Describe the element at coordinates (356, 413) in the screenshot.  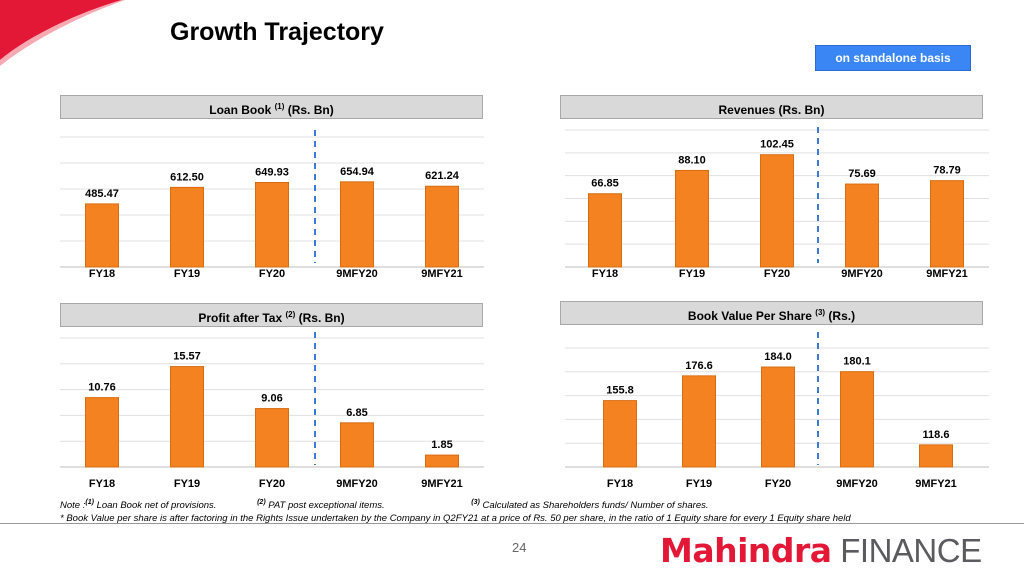
I see `data-label: 6.85` at that location.